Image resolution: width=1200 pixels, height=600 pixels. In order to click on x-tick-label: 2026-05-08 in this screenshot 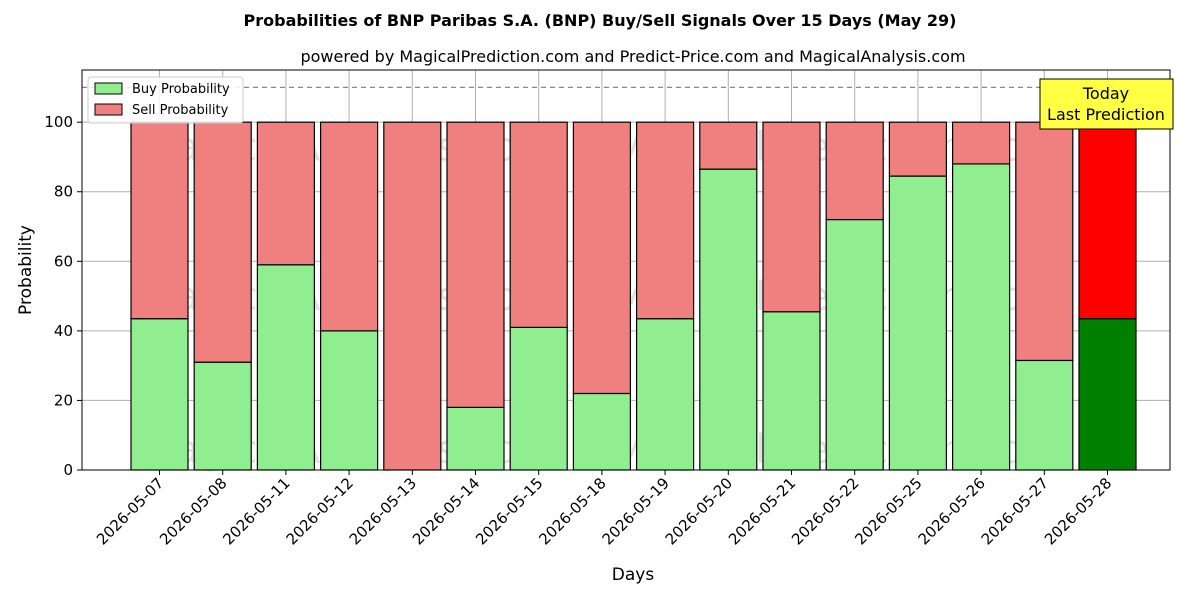, I will do `click(193, 511)`.